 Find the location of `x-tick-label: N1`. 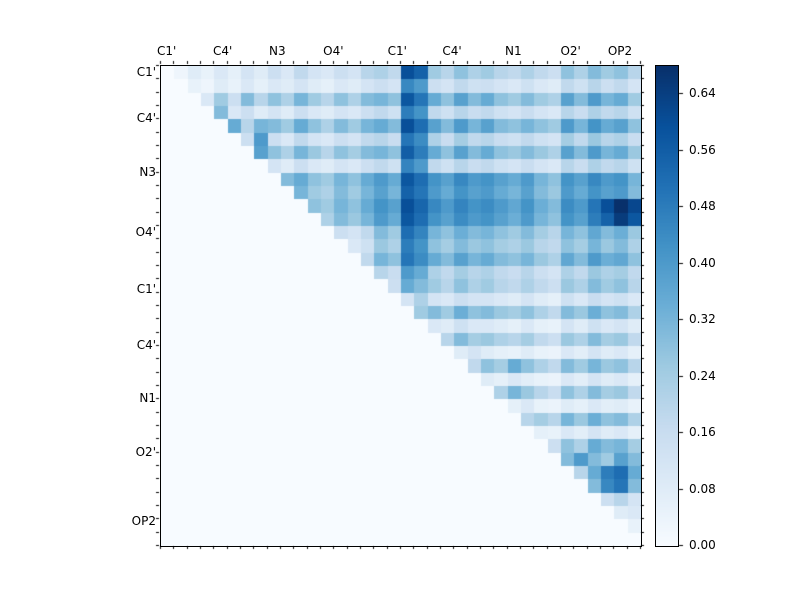

x-tick-label: N1 is located at coordinates (513, 51).